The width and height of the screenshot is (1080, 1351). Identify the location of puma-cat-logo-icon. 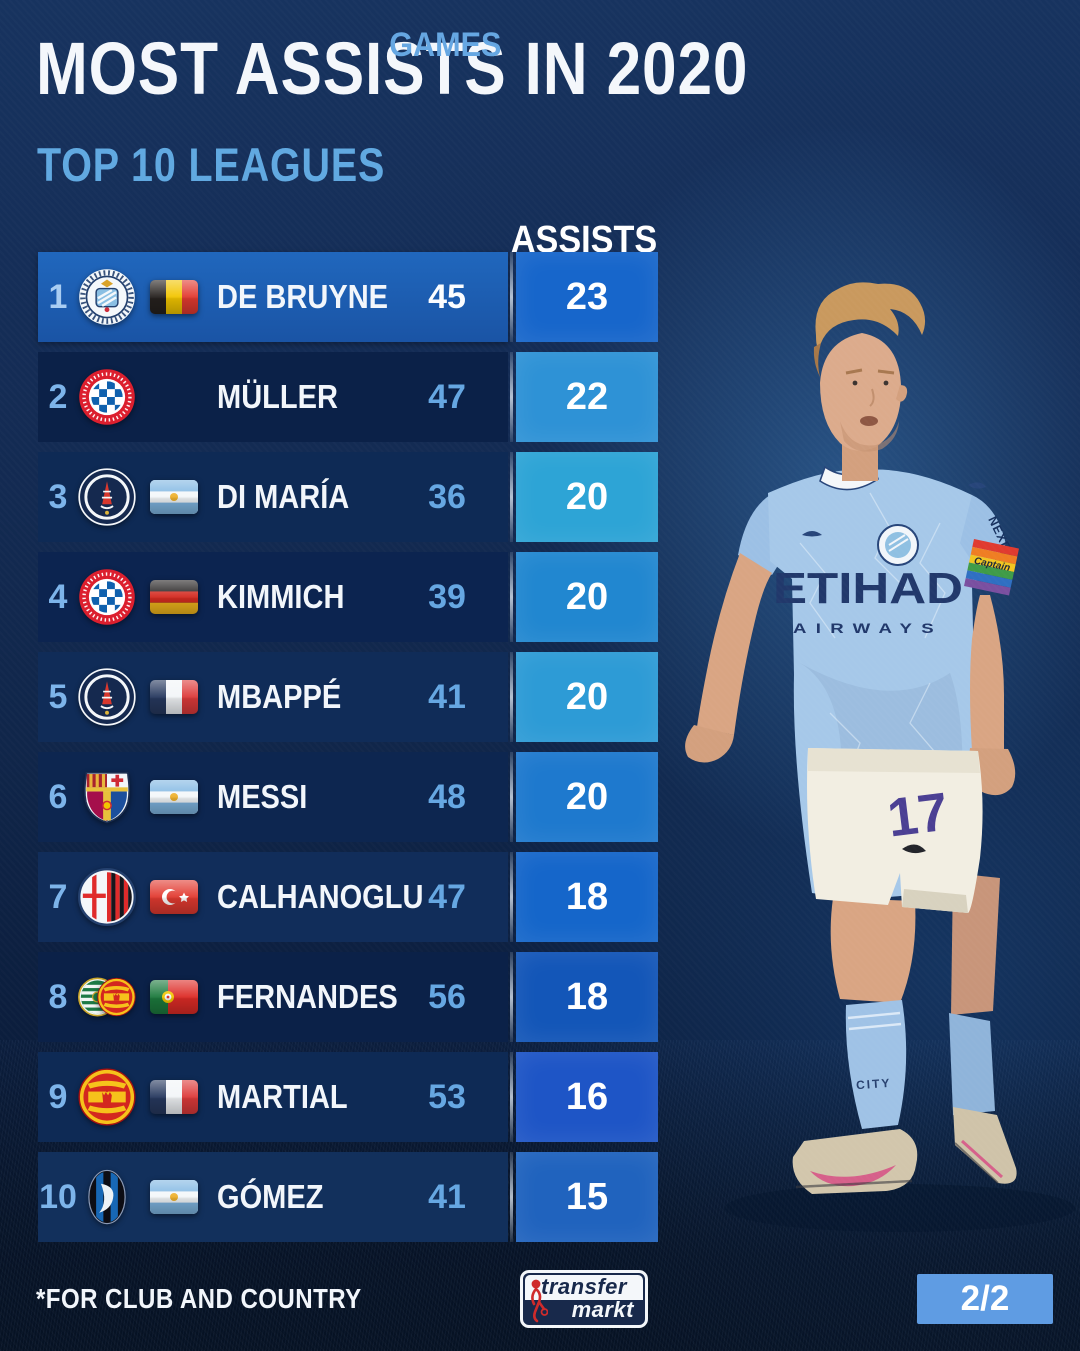
(812, 534).